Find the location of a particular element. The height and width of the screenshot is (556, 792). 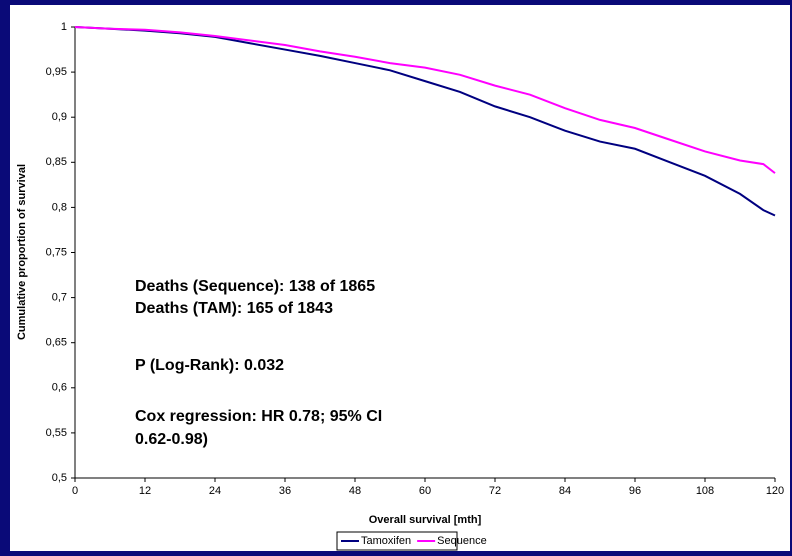

y-tick-label: 0,95 is located at coordinates (56, 72).